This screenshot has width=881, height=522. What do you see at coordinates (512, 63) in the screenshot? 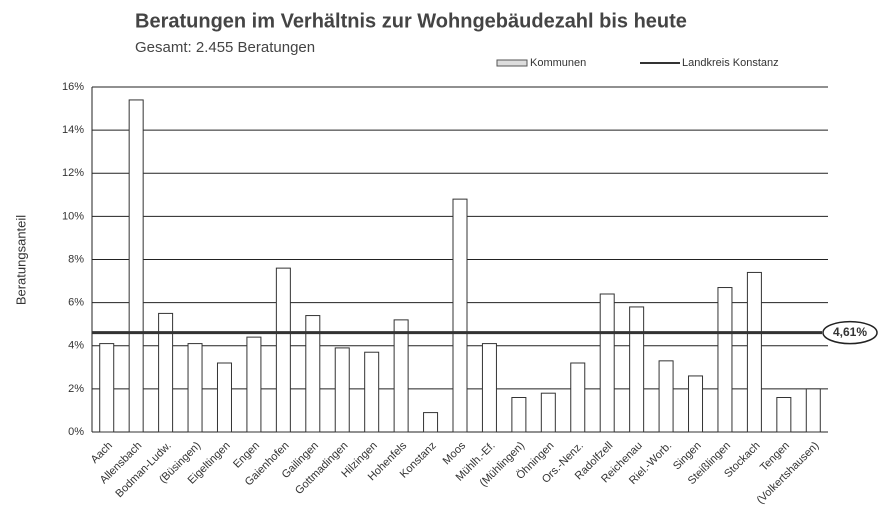
I see `legend-swatch` at bounding box center [512, 63].